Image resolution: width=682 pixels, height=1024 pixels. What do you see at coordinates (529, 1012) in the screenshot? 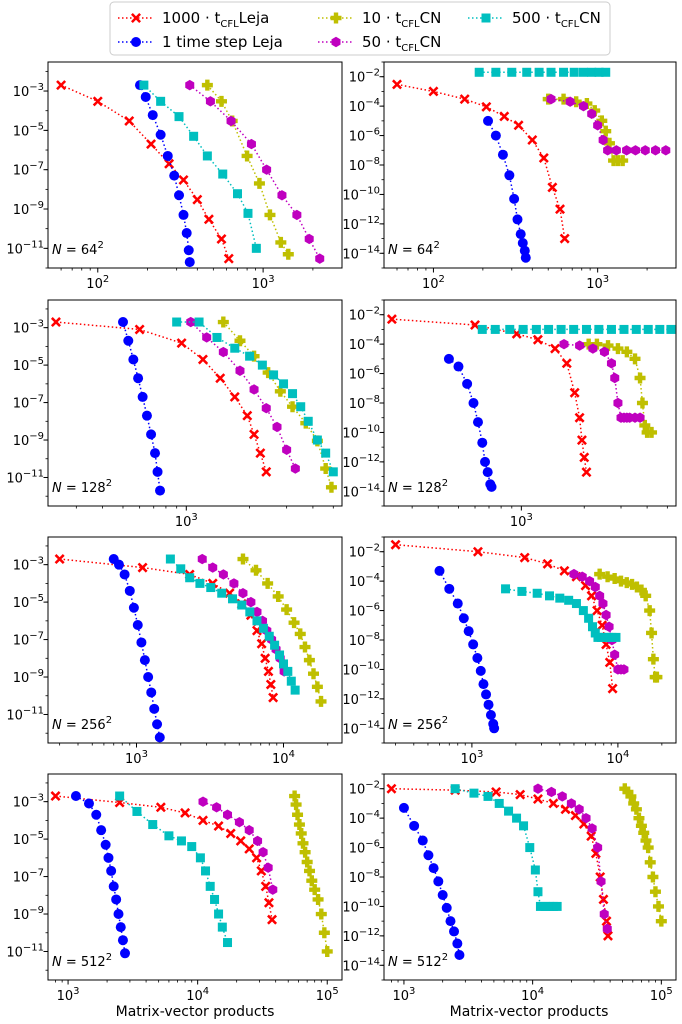
I see `x-axis-label-right: Matrix-vector products` at bounding box center [529, 1012].